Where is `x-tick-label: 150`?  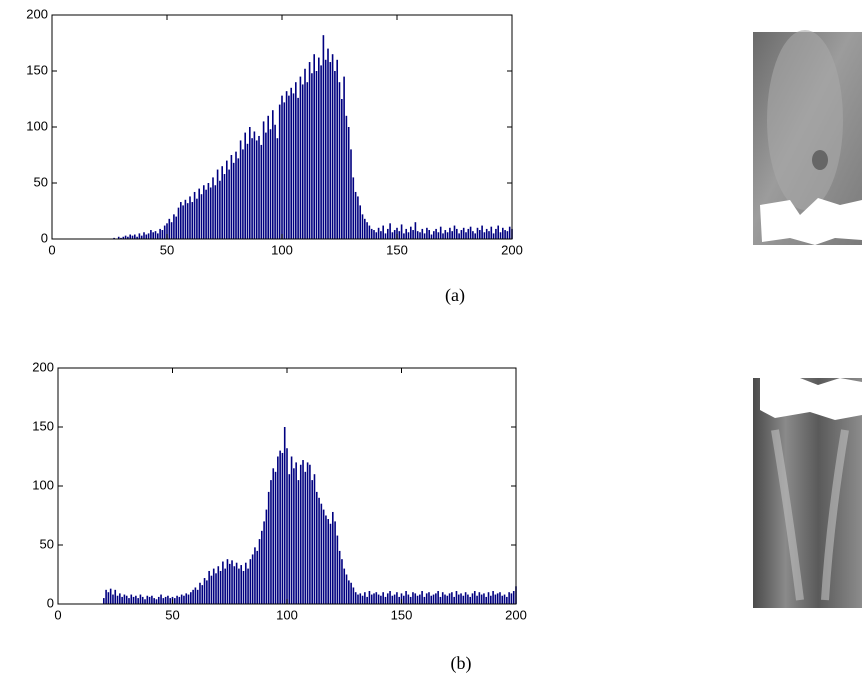 x-tick-label: 150 is located at coordinates (402, 614).